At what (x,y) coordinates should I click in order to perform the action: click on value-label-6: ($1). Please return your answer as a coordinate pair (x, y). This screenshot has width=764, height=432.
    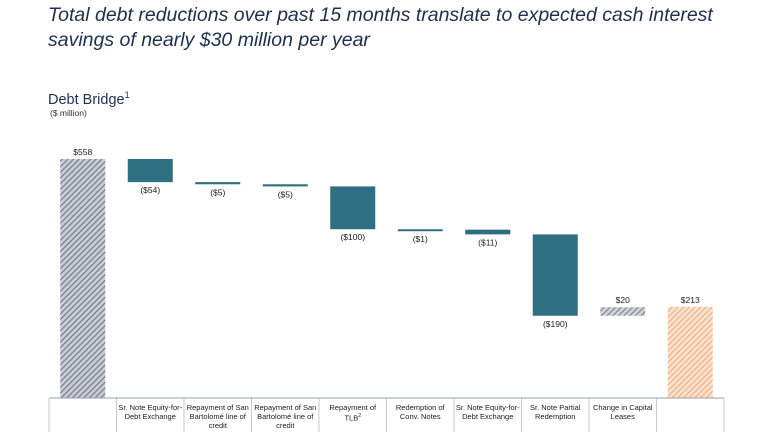
    Looking at the image, I should click on (420, 239).